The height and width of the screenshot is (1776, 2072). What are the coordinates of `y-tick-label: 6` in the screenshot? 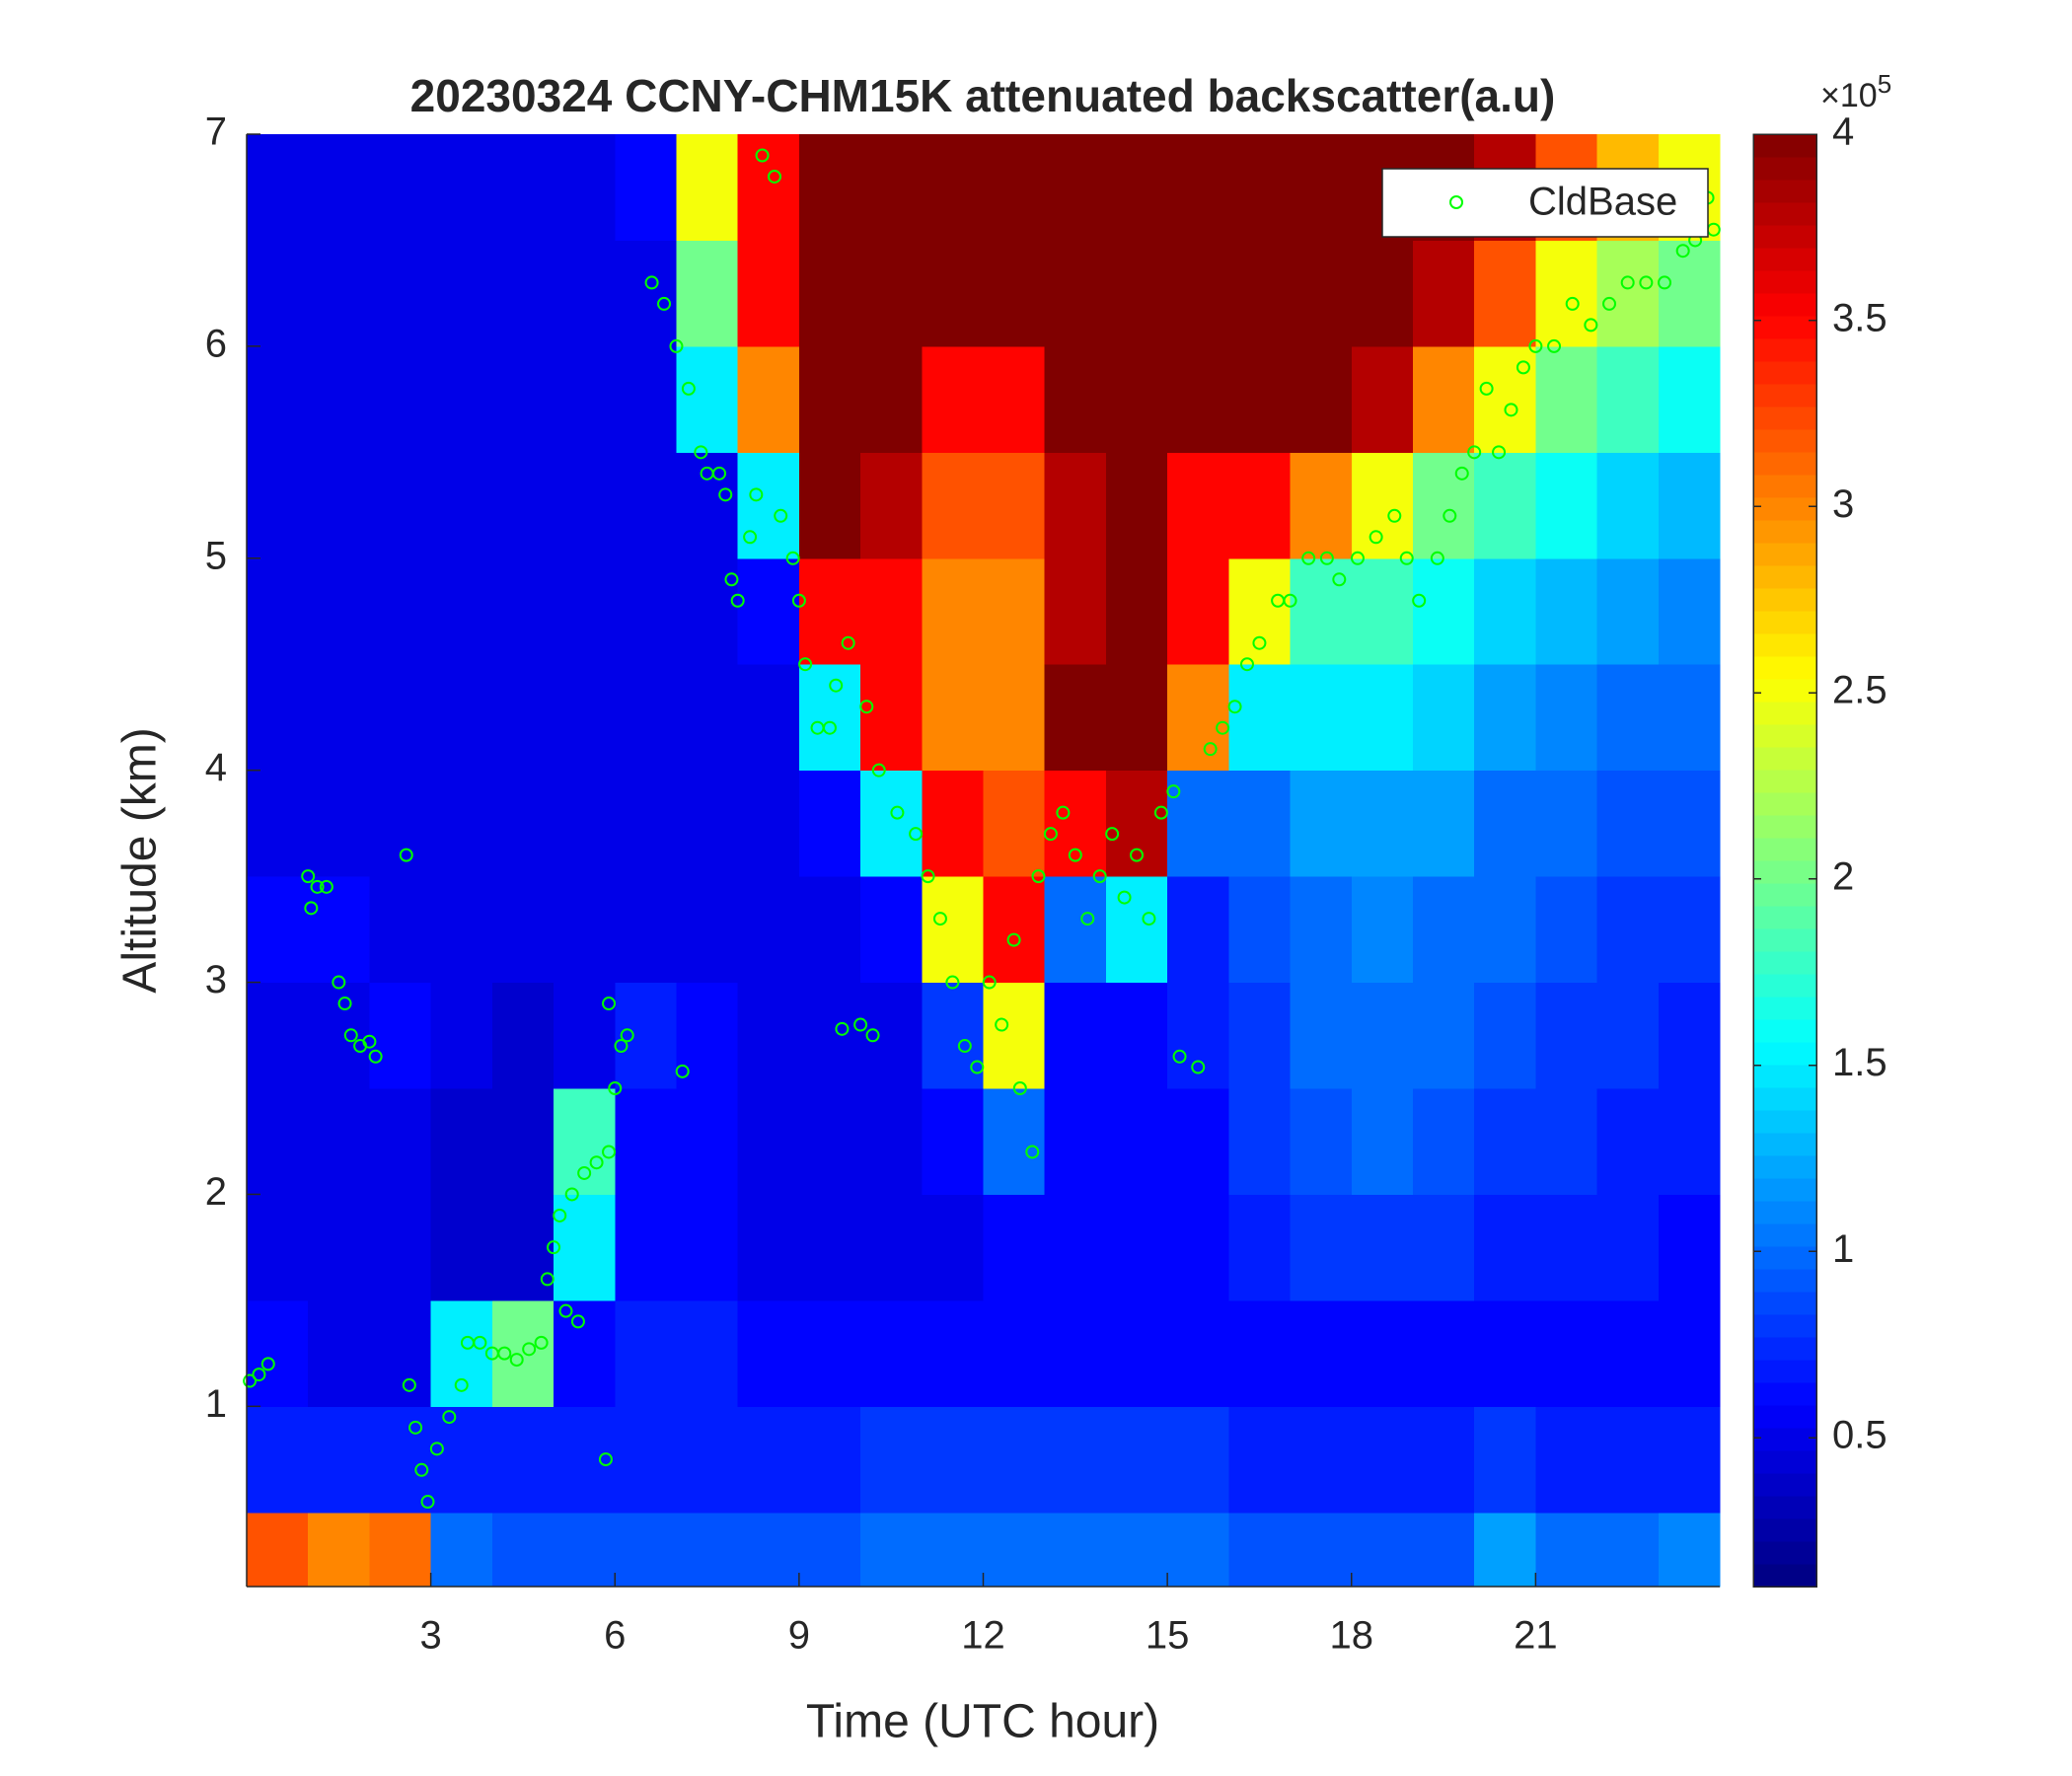 It's located at (216, 344).